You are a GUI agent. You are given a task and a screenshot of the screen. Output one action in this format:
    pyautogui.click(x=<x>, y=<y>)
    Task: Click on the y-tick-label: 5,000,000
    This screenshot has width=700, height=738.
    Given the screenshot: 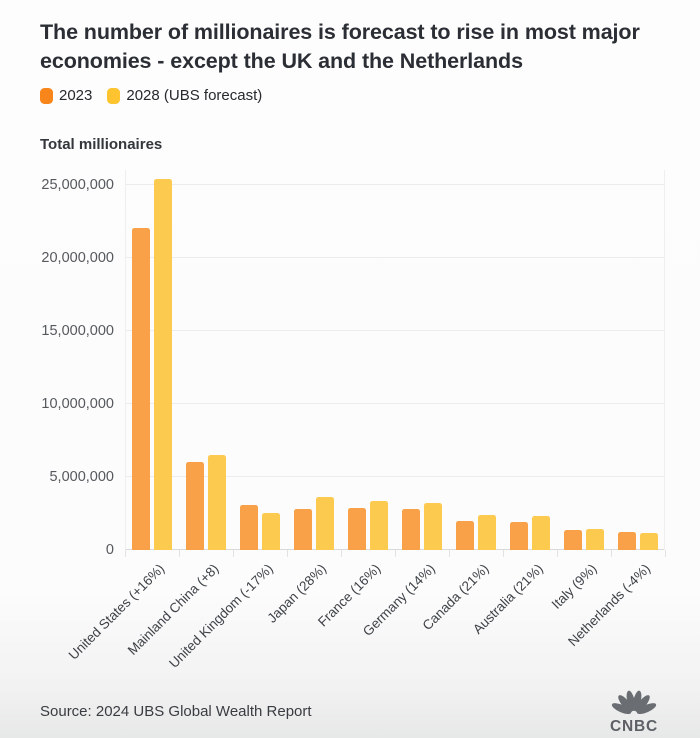 What is the action you would take?
    pyautogui.click(x=81, y=476)
    